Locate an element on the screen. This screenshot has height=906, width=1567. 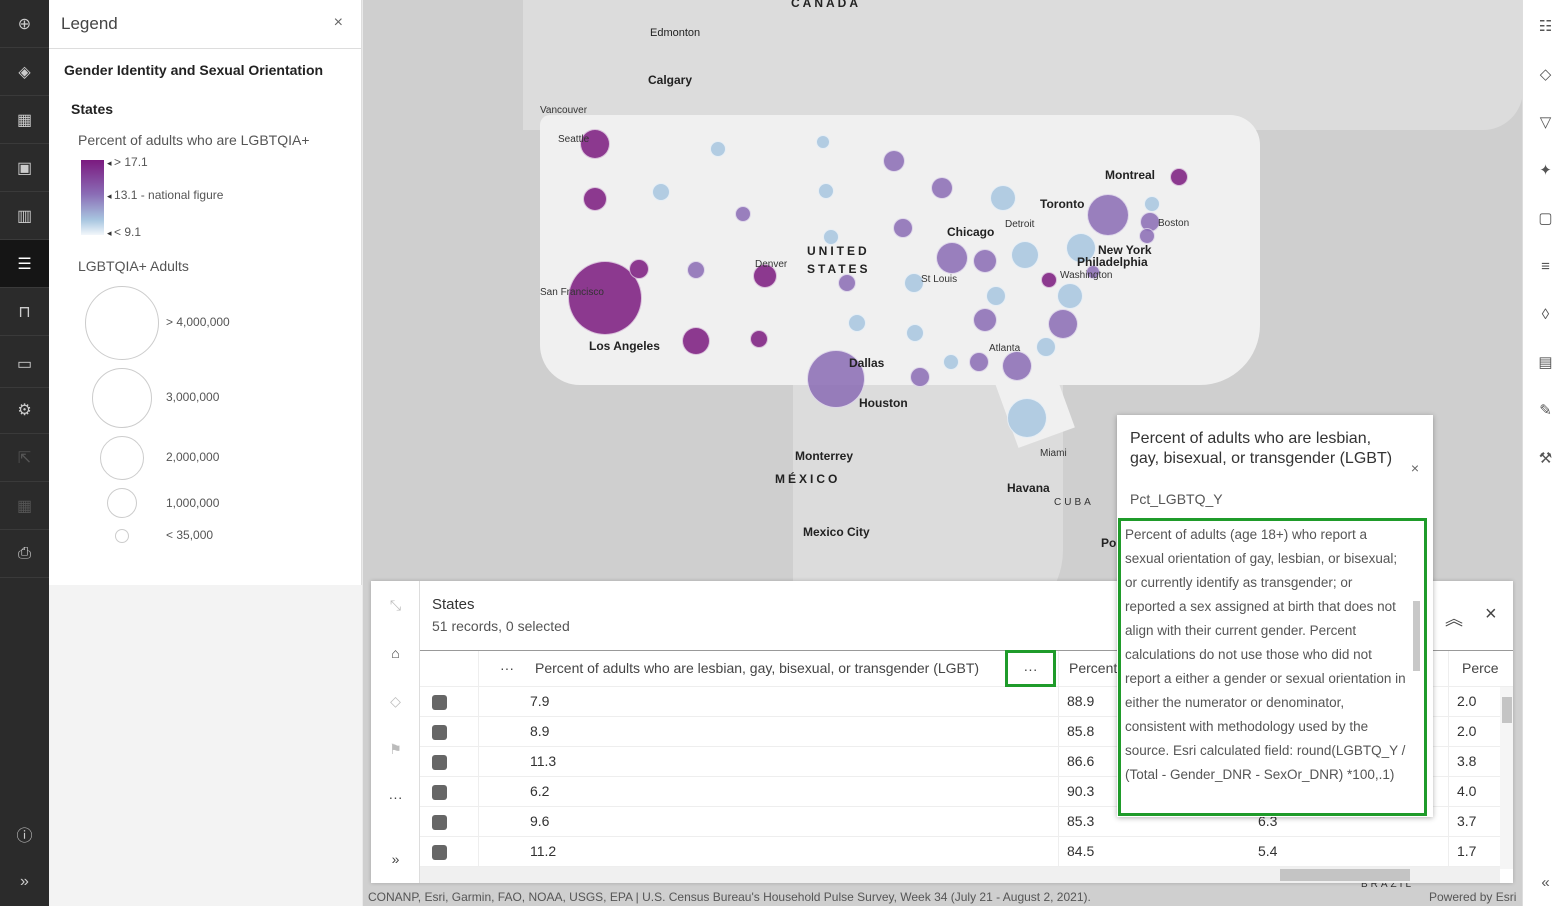
map-properties-icon: ▭ is located at coordinates (24, 364).